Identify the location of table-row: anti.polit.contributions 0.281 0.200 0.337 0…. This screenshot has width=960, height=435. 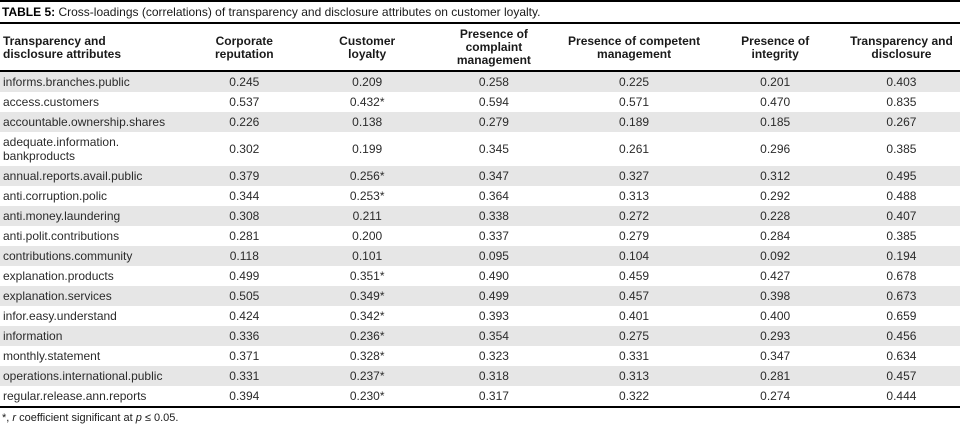
(480, 236).